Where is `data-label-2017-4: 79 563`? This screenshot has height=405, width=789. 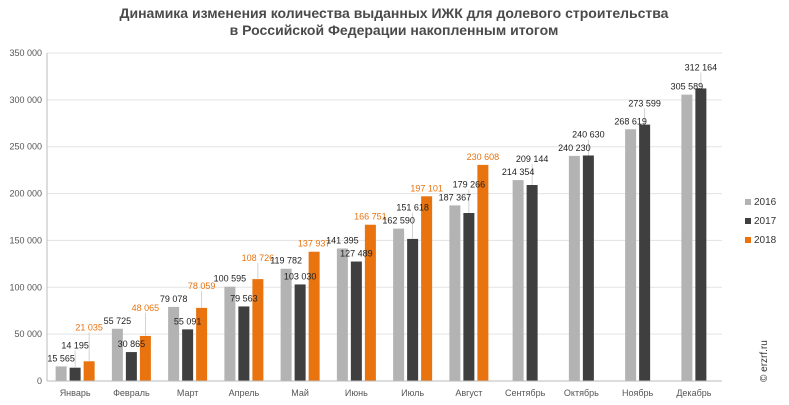 data-label-2017-4: 79 563 is located at coordinates (244, 298).